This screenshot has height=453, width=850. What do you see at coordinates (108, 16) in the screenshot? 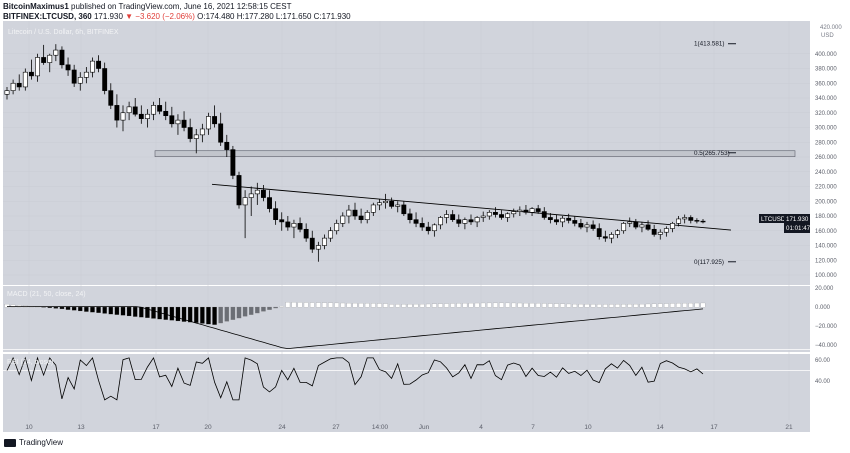
I see `last-price: 171.930` at bounding box center [108, 16].